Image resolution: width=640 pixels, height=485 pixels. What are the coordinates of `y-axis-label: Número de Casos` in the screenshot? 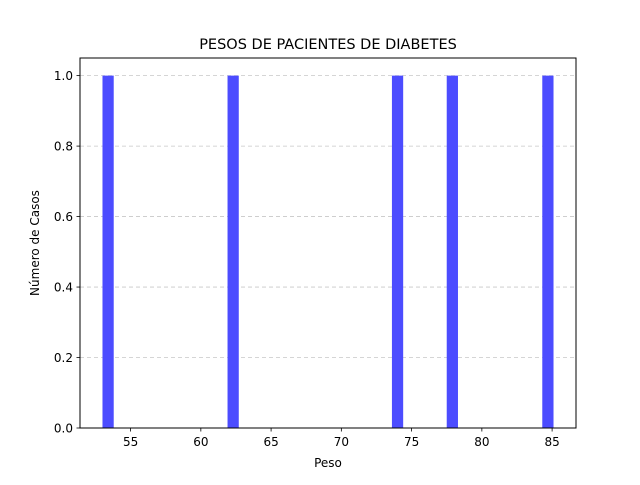 It's located at (35, 243).